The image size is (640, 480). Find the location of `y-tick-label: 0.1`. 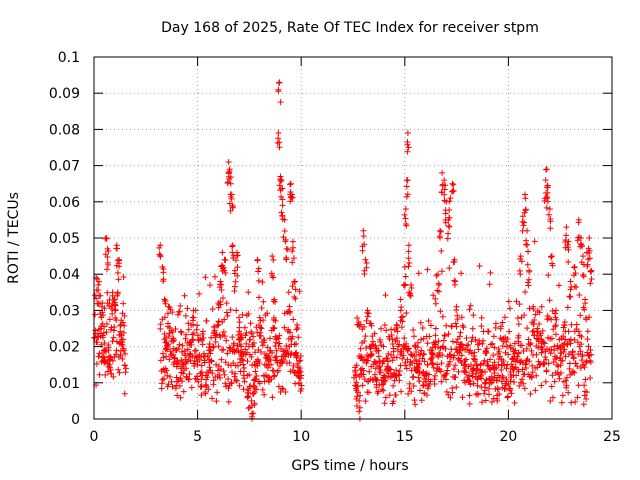

y-tick-label: 0.1 is located at coordinates (69, 58).